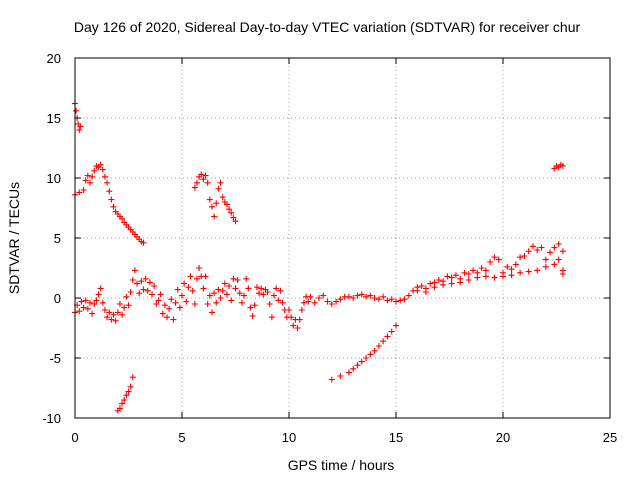 This screenshot has height=480, width=640. What do you see at coordinates (54, 178) in the screenshot?
I see `y-tick-label: 10` at bounding box center [54, 178].